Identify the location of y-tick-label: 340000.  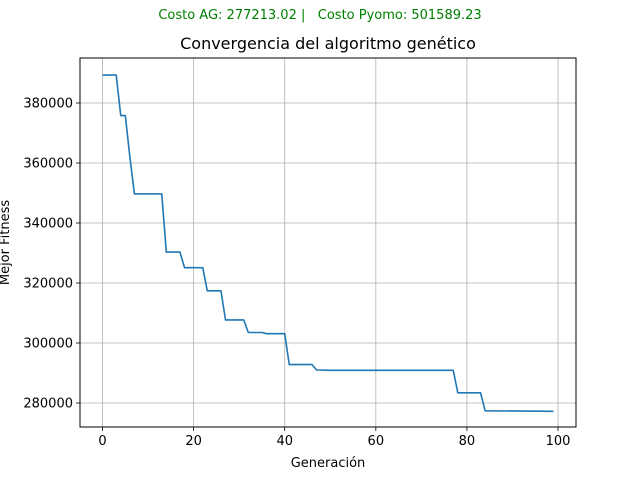
(48, 224).